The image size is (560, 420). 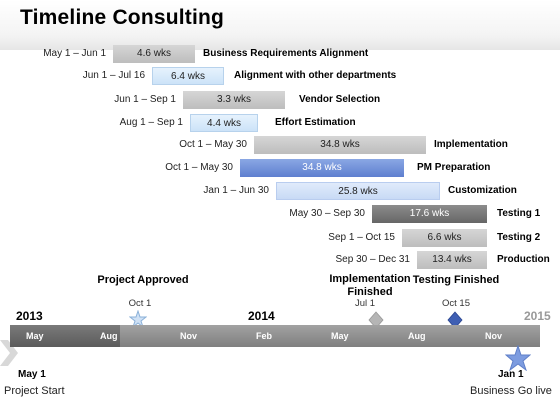 I want to click on task-name: Vendor Selection, so click(x=340, y=99).